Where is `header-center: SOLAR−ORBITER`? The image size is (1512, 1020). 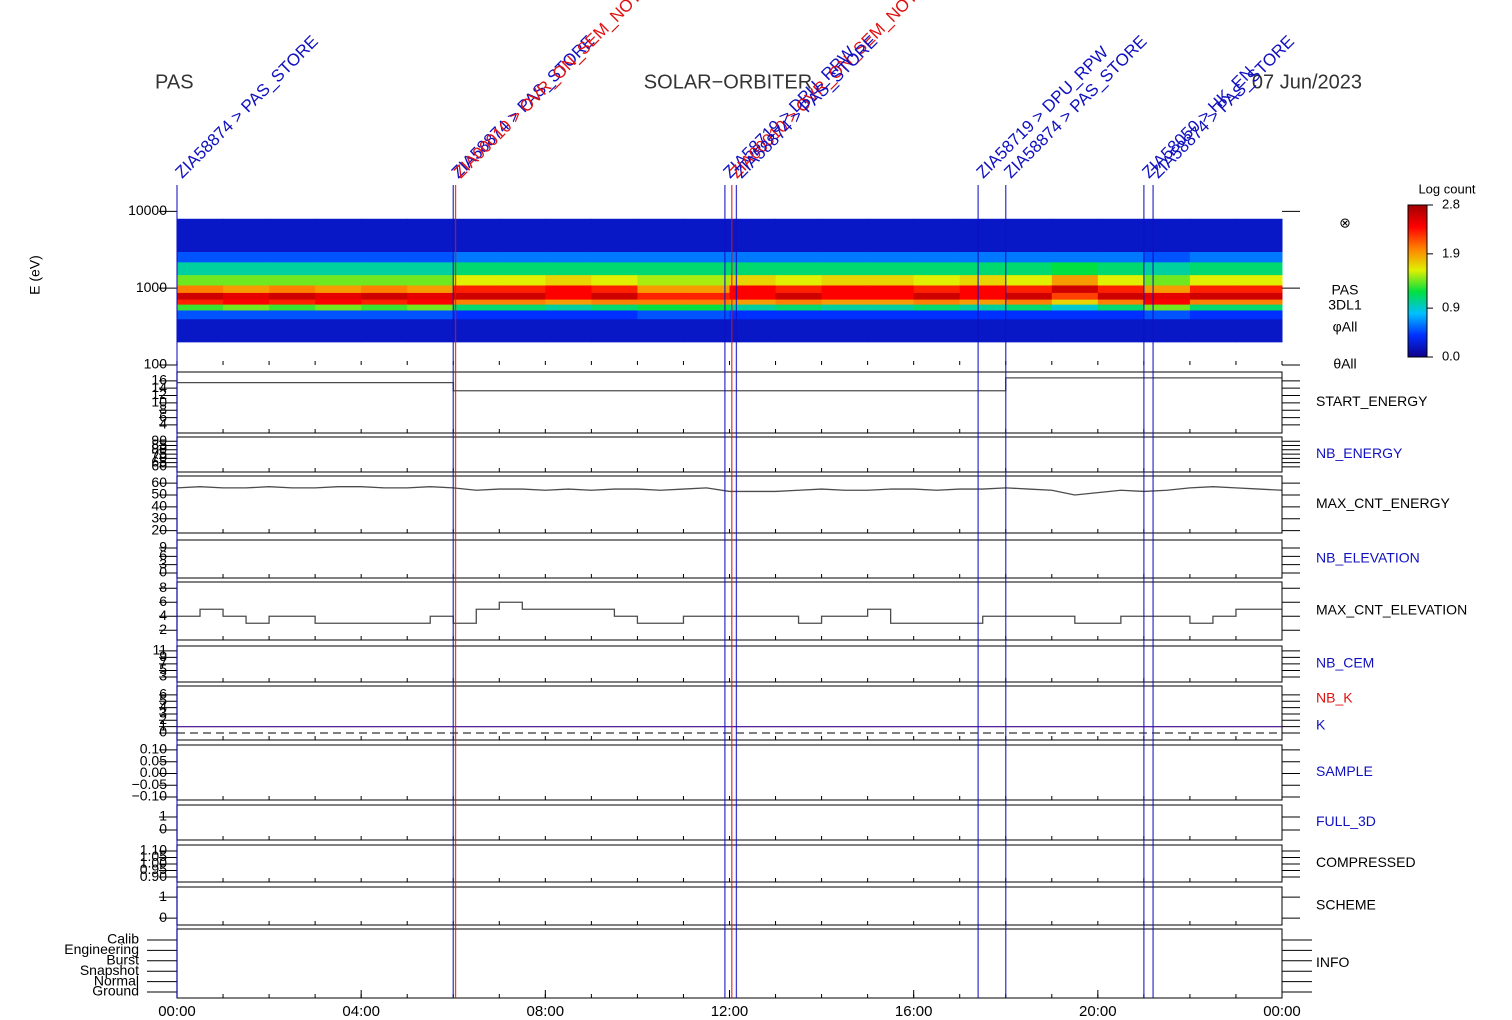
header-center: SOLAR−ORBITER is located at coordinates (728, 82).